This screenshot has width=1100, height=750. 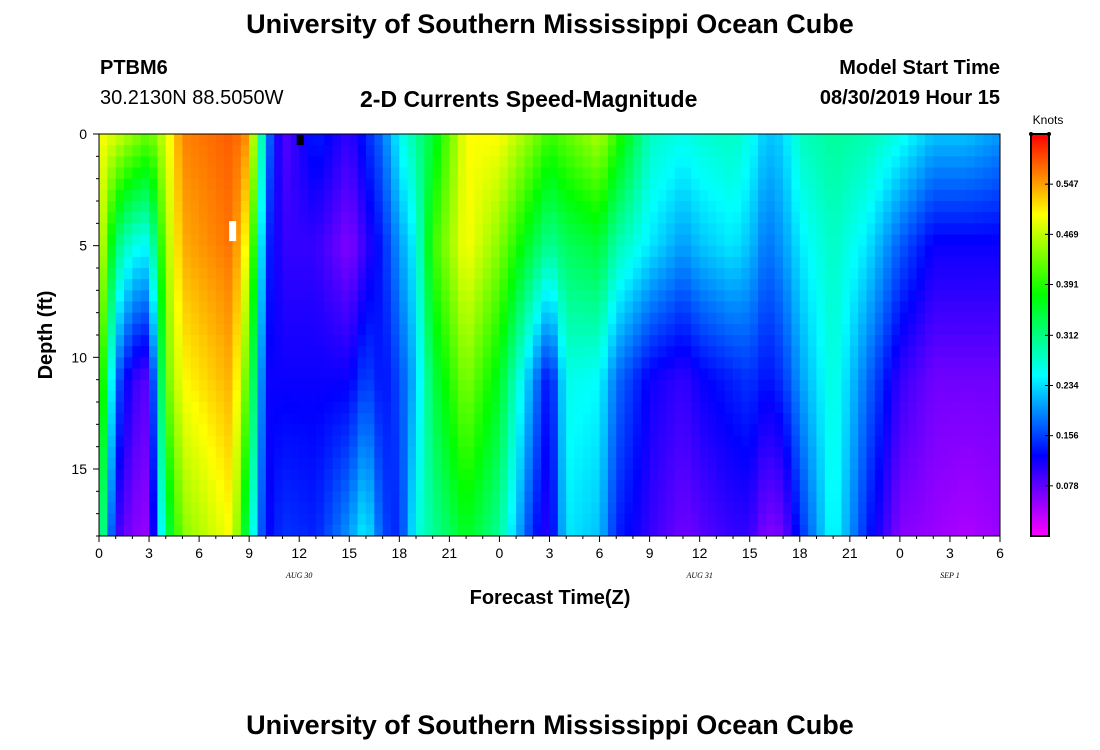 I want to click on chart-title: 2-D Currents Speed-Magnitude, so click(x=529, y=99).